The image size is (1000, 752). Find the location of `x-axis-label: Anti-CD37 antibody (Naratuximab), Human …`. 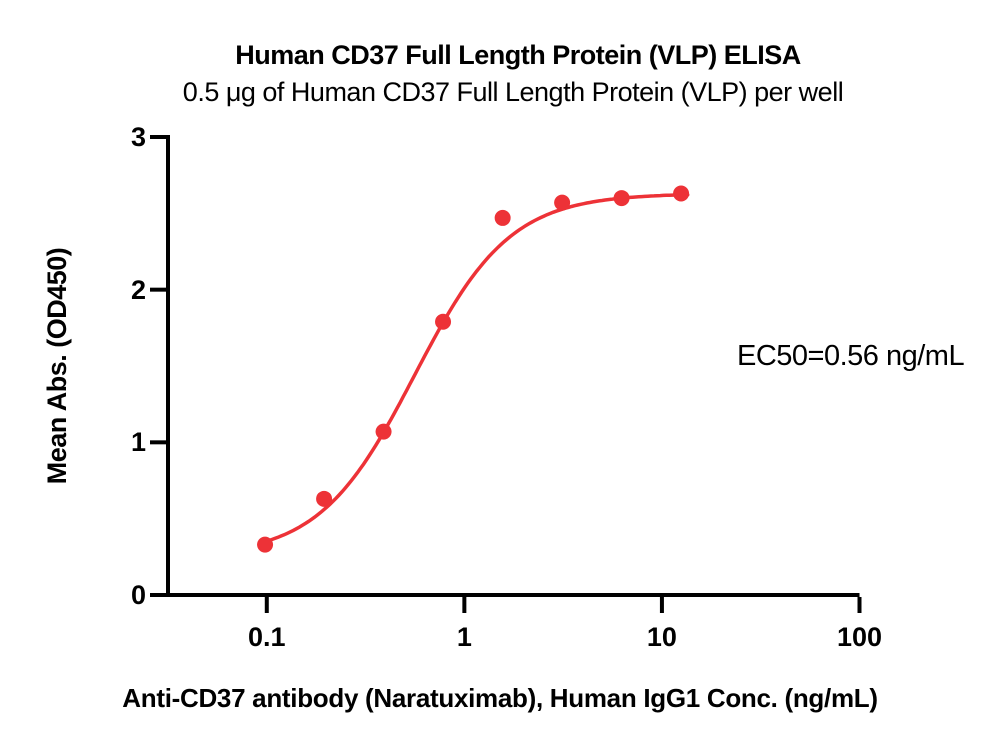

x-axis-label: Anti-CD37 antibody (Naratuximab), Human … is located at coordinates (500, 698).